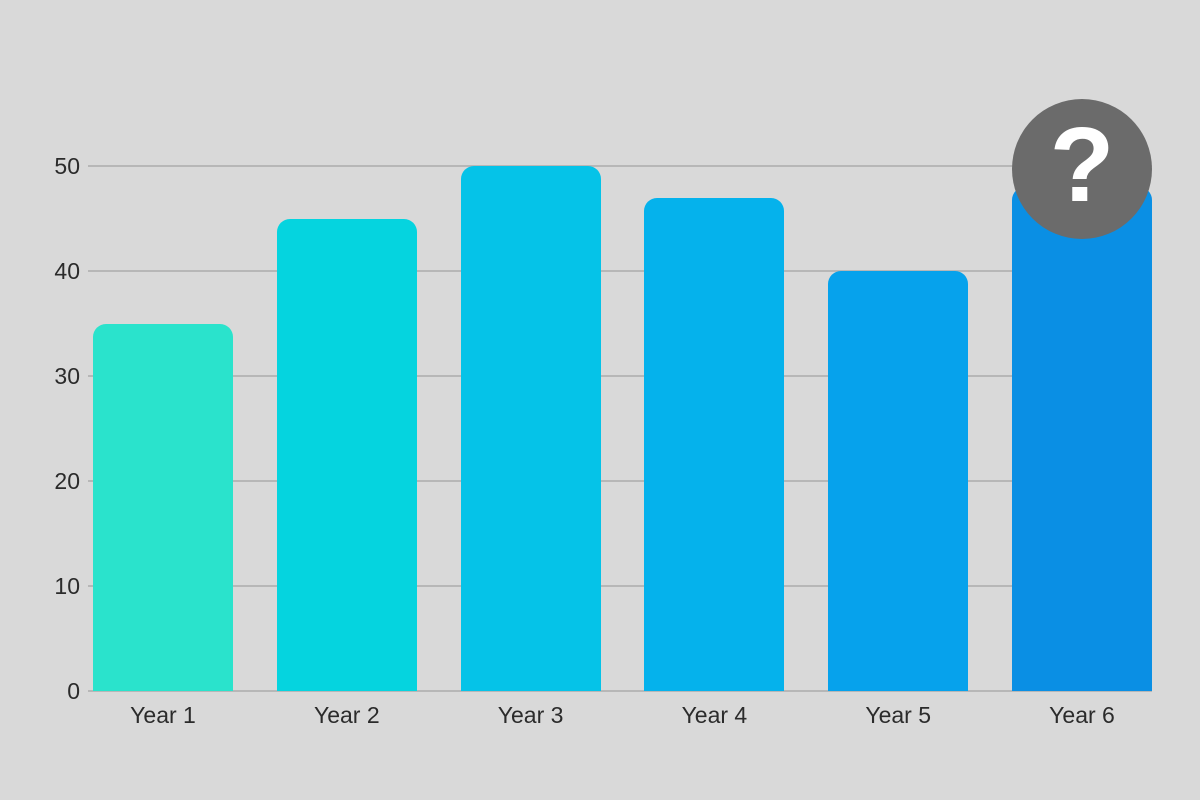  I want to click on y-tick-label-50: 50, so click(67, 166).